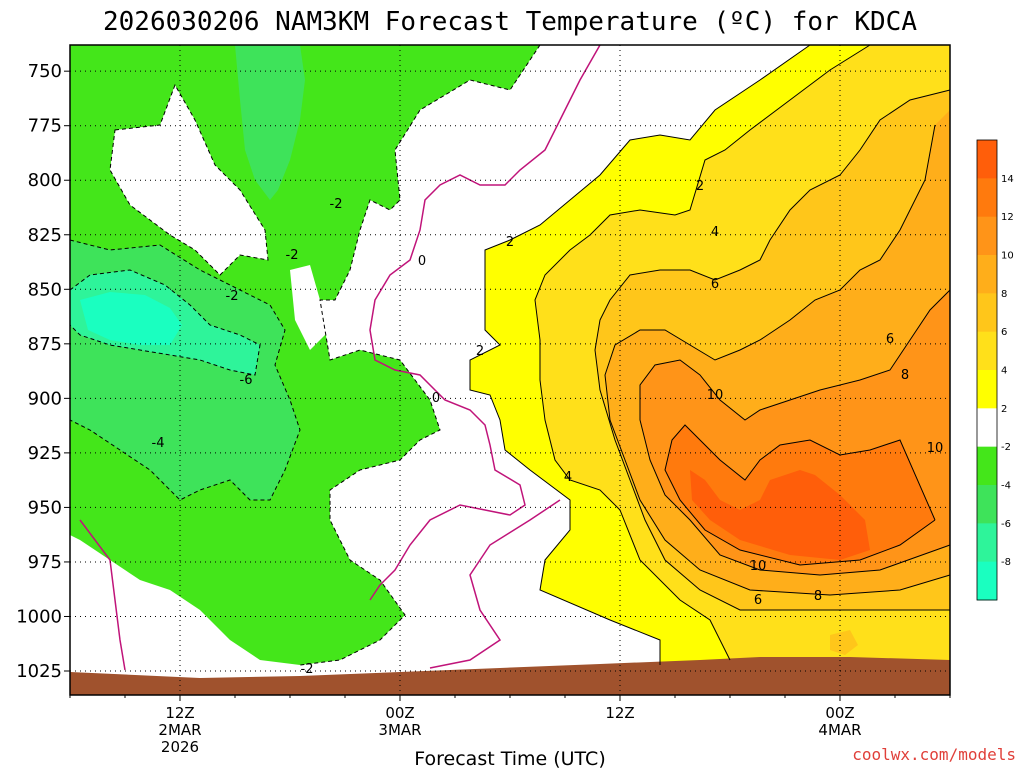 The image size is (1024, 768). I want to click on white-pocket-mid, so click(310, 307).